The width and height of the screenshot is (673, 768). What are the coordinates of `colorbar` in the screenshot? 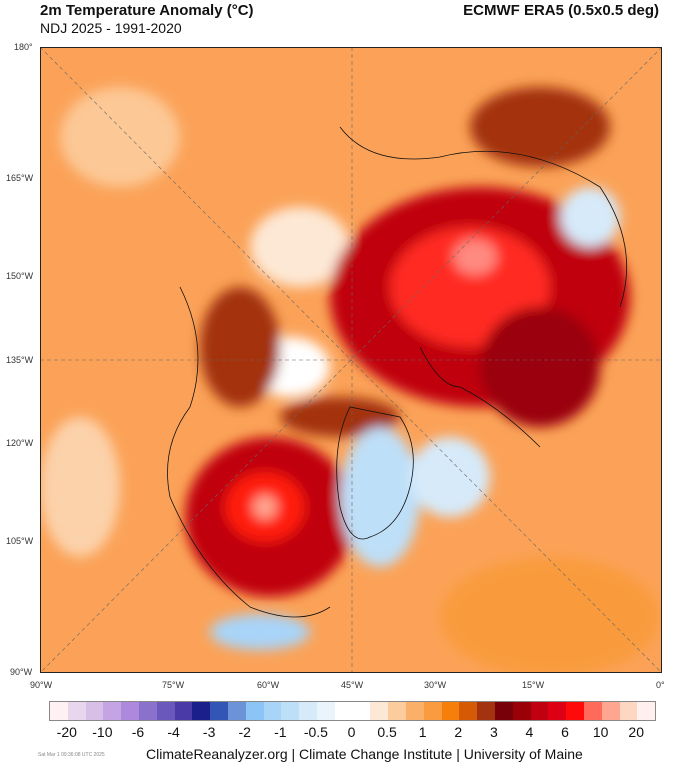 It's located at (352, 711).